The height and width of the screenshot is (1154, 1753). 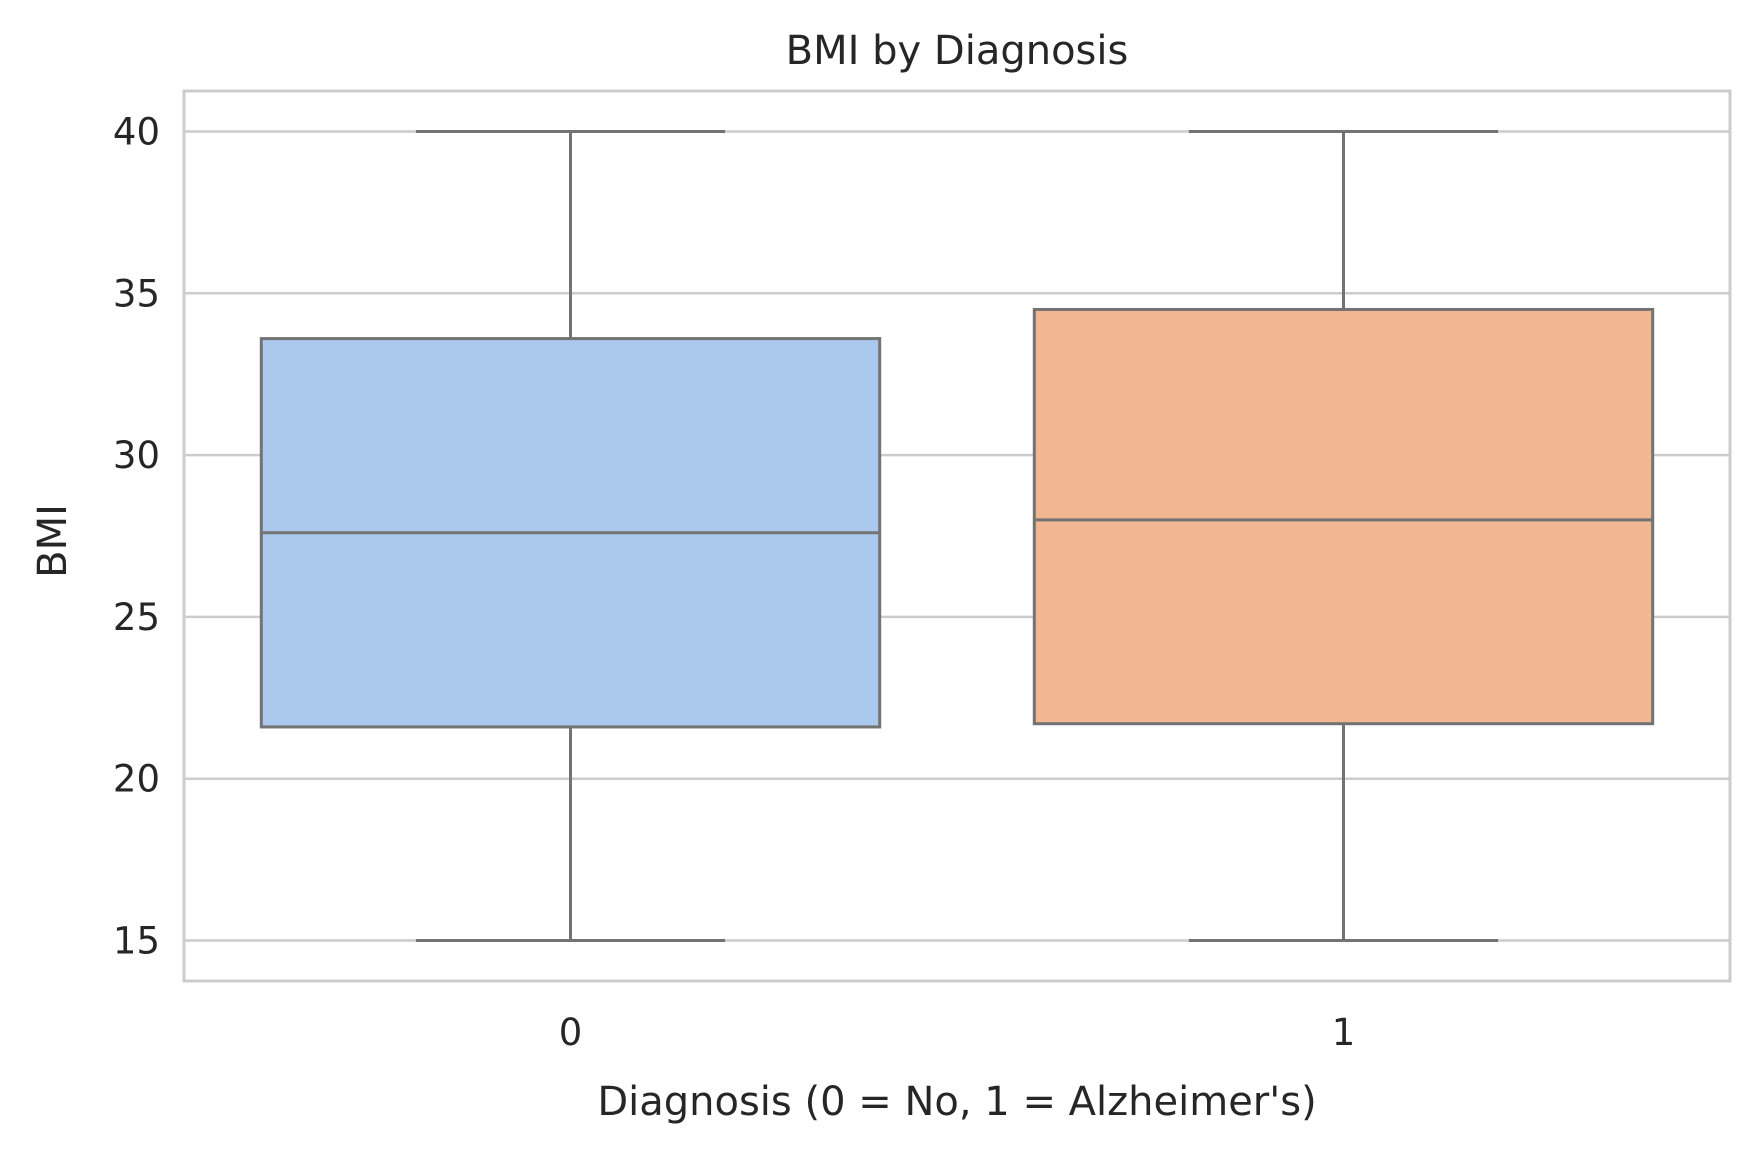 What do you see at coordinates (53, 541) in the screenshot?
I see `y-axis-label: BMI` at bounding box center [53, 541].